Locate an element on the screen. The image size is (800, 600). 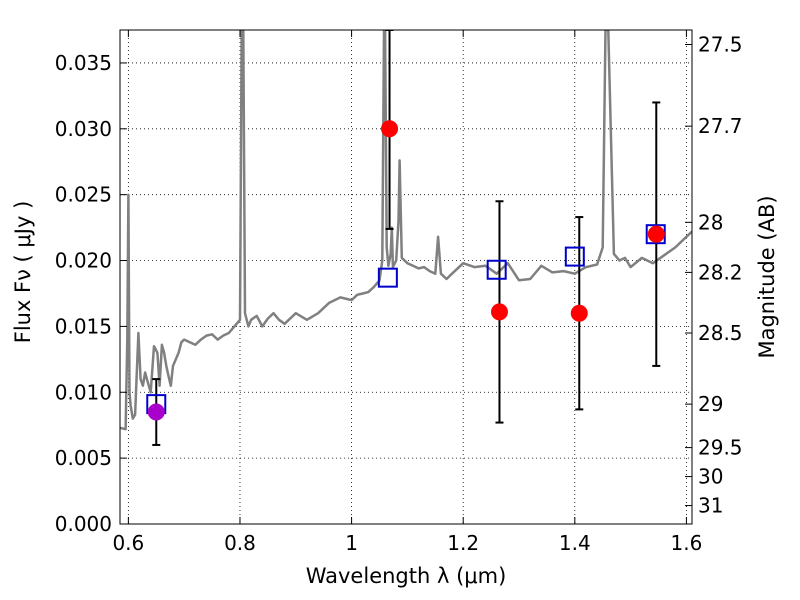
right-tick-label: 29.5 is located at coordinates (720, 448).